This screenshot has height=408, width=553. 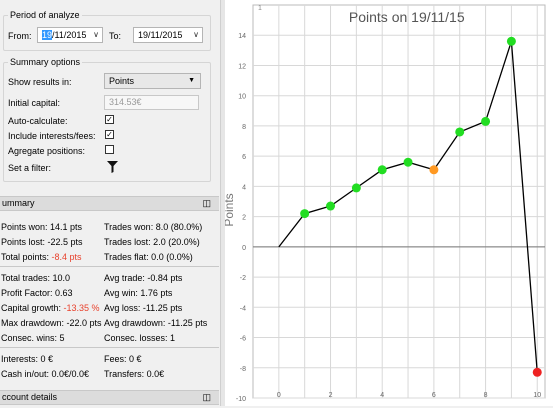 What do you see at coordinates (382, 395) in the screenshot?
I see `x-tick-label: 4` at bounding box center [382, 395].